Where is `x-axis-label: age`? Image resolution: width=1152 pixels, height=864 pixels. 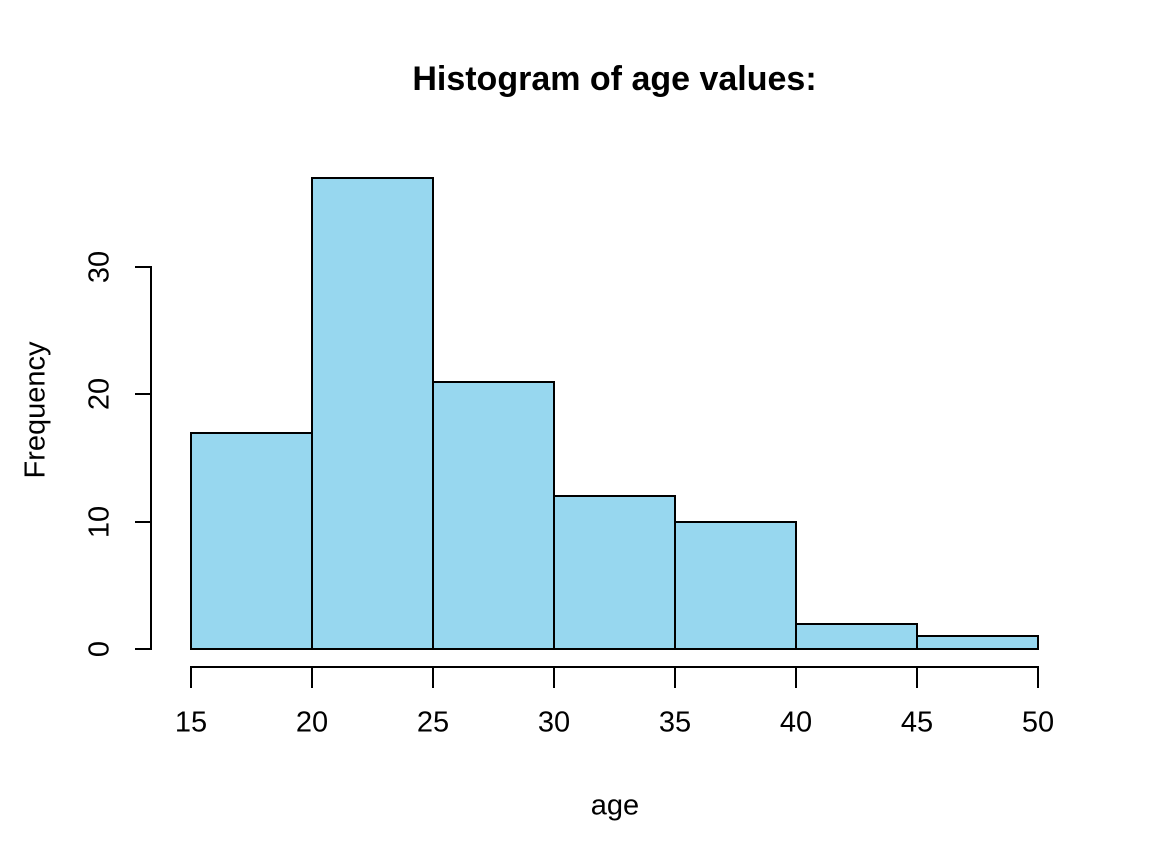
x-axis-label: age is located at coordinates (615, 805).